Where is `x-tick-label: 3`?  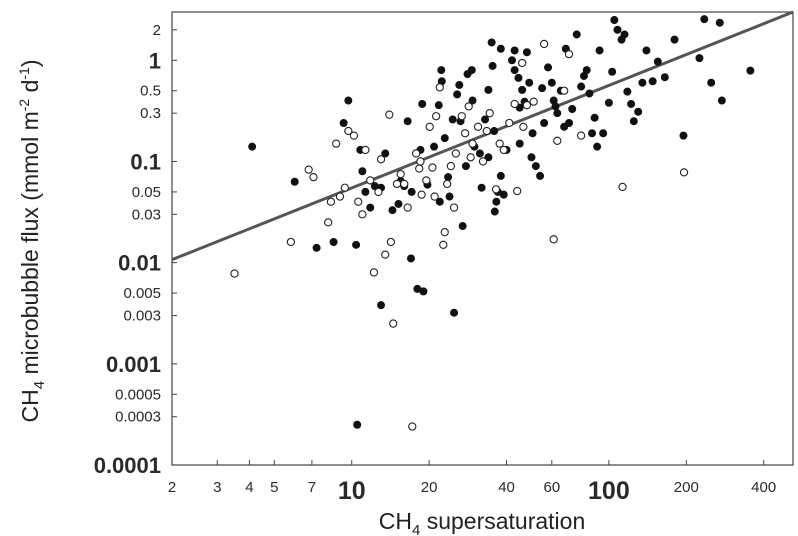
x-tick-label: 3 is located at coordinates (217, 487).